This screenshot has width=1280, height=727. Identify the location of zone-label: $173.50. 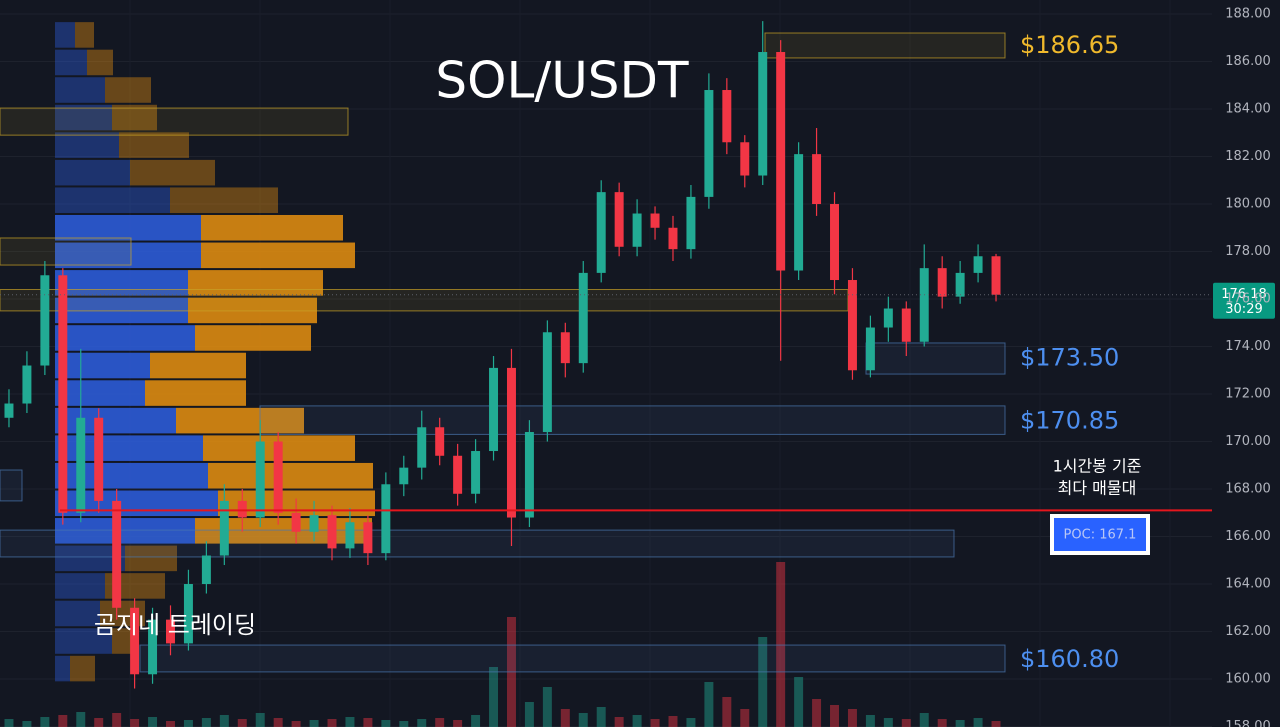
(1069, 357).